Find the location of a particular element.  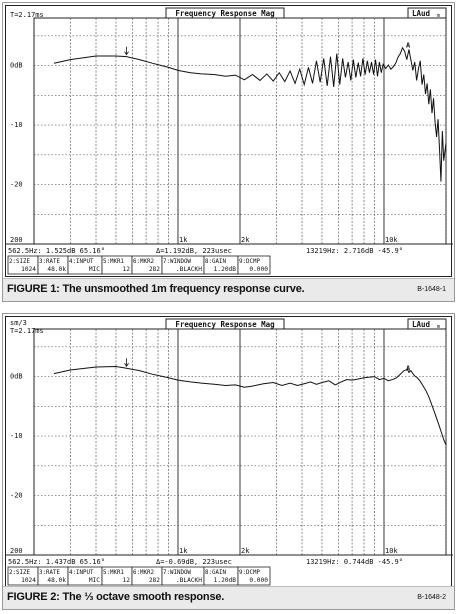

figure-caption: FIGURE 2: The ⅓ octave smooth response. is located at coordinates (116, 597).